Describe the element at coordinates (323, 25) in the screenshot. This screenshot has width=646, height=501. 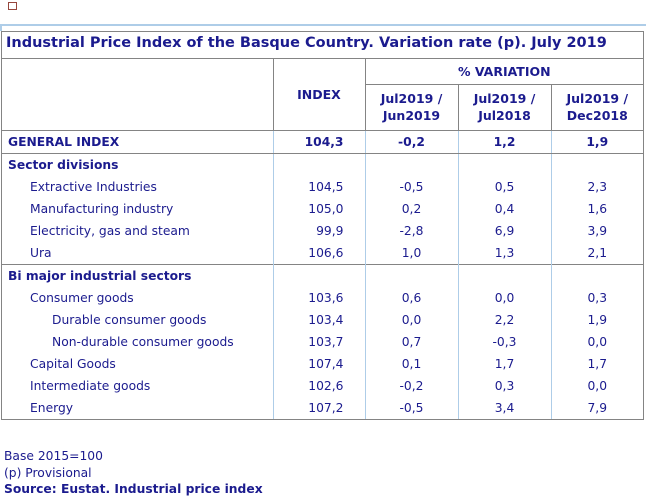
I see `top-divider-rule` at that location.